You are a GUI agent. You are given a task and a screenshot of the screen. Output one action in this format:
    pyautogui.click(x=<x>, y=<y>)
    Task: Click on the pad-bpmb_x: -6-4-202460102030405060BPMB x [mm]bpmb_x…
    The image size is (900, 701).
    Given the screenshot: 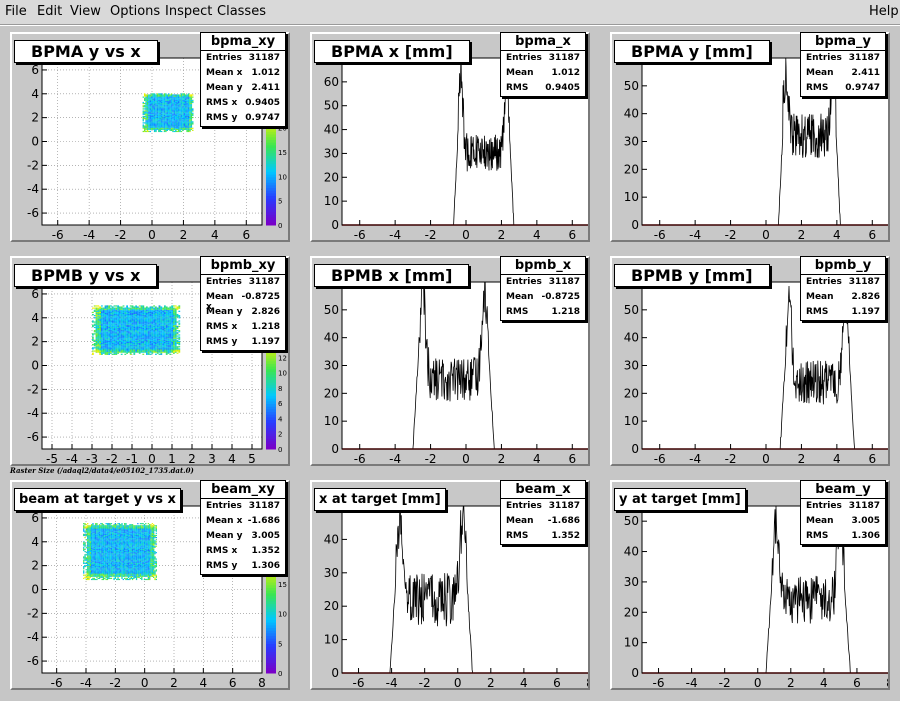 What is the action you would take?
    pyautogui.click(x=450, y=361)
    